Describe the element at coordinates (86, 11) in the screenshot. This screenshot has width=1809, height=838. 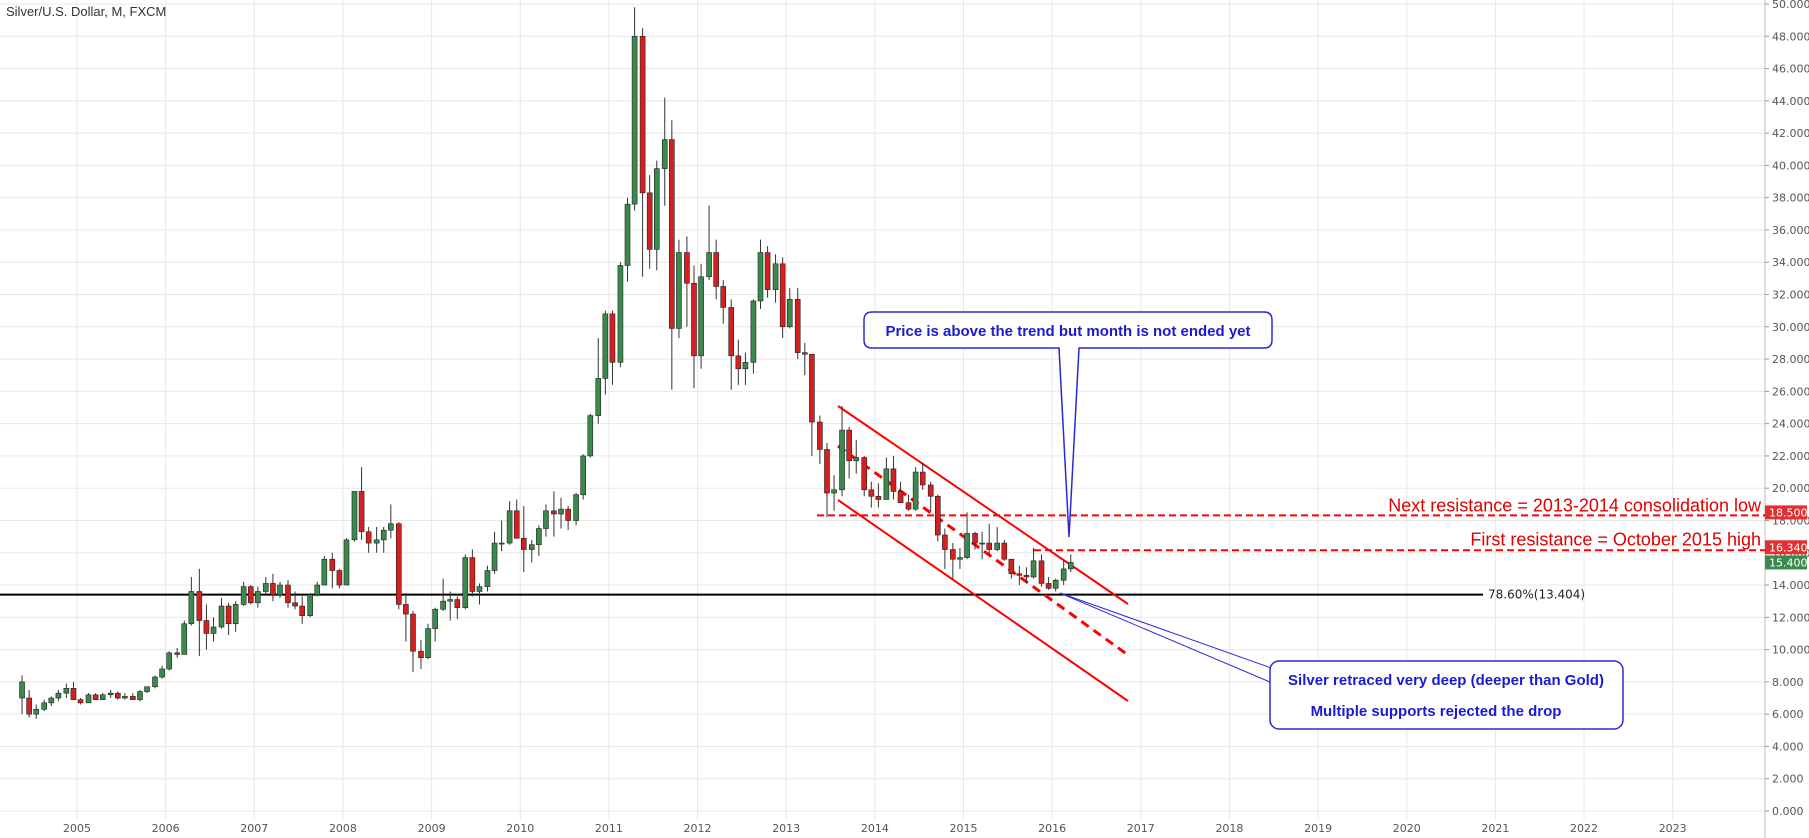
I see `chart-title: Silver/U.S. Dollar, M, FXCM` at that location.